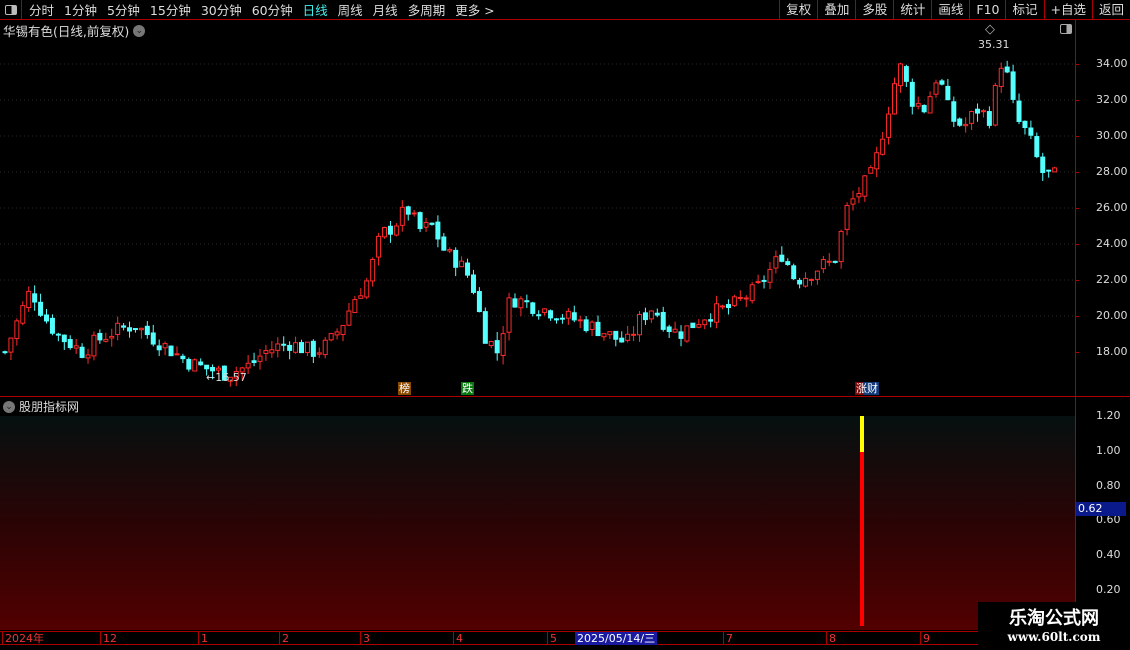 The width and height of the screenshot is (1130, 650). Describe the element at coordinates (1108, 485) in the screenshot. I see `indicator-axis-label: 0.80` at that location.